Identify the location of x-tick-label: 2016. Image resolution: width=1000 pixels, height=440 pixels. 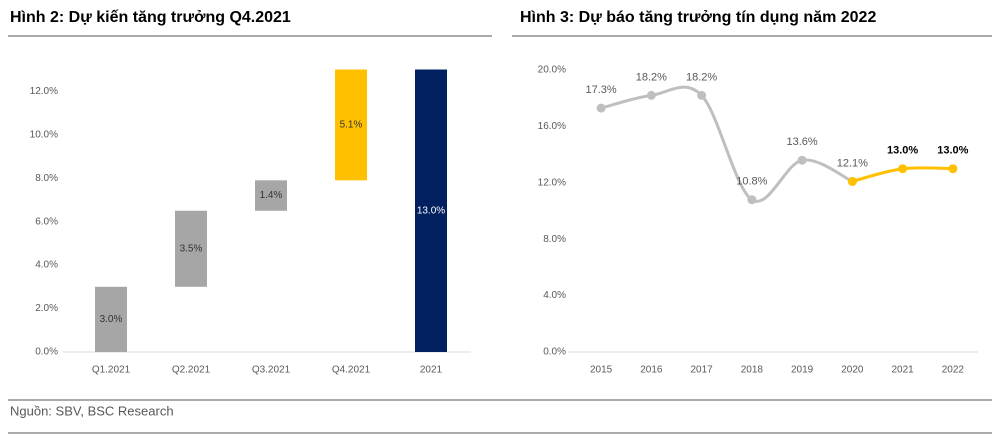
(651, 370).